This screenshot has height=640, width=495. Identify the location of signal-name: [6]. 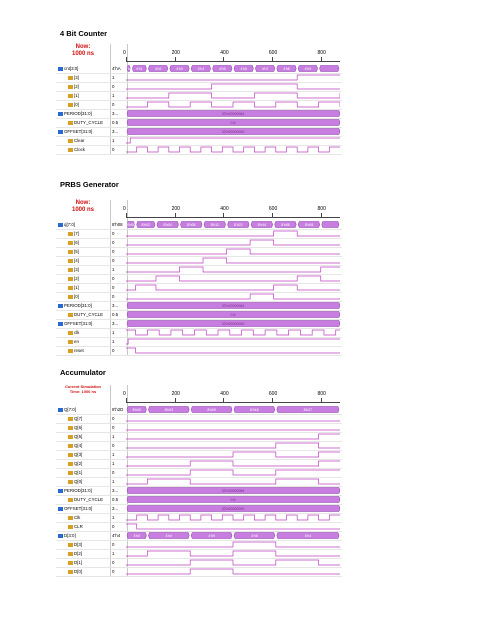
(73, 242).